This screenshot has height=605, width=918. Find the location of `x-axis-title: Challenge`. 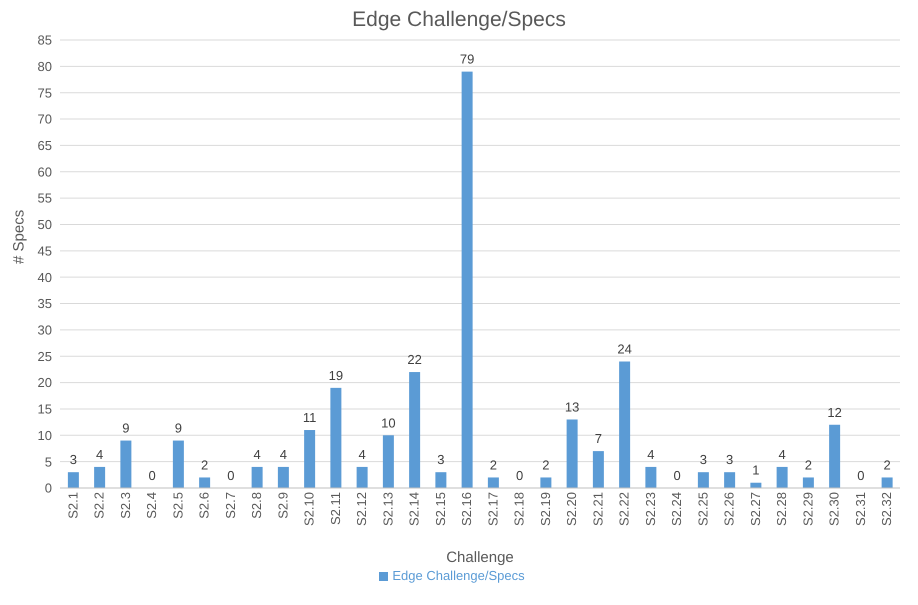

x-axis-title: Challenge is located at coordinates (480, 557).